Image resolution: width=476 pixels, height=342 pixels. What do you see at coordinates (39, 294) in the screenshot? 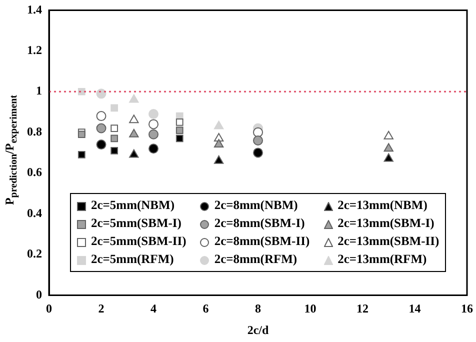
I see `y-tick-label: 0` at bounding box center [39, 294].